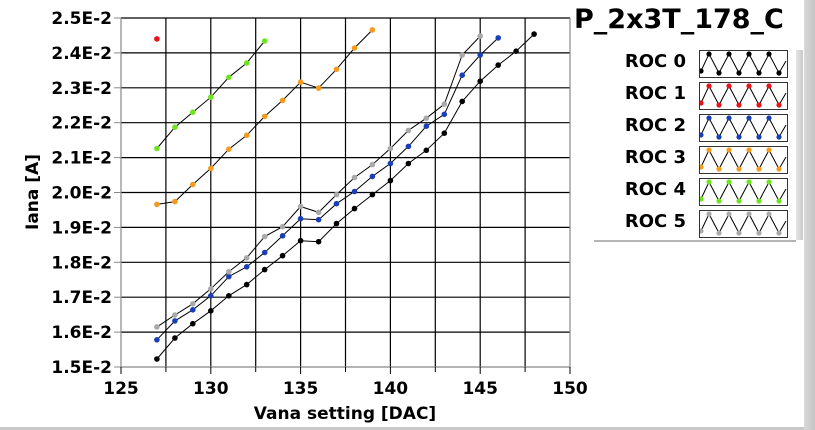 The width and height of the screenshot is (815, 430). Describe the element at coordinates (301, 389) in the screenshot. I see `x-tick-label: 135` at that location.